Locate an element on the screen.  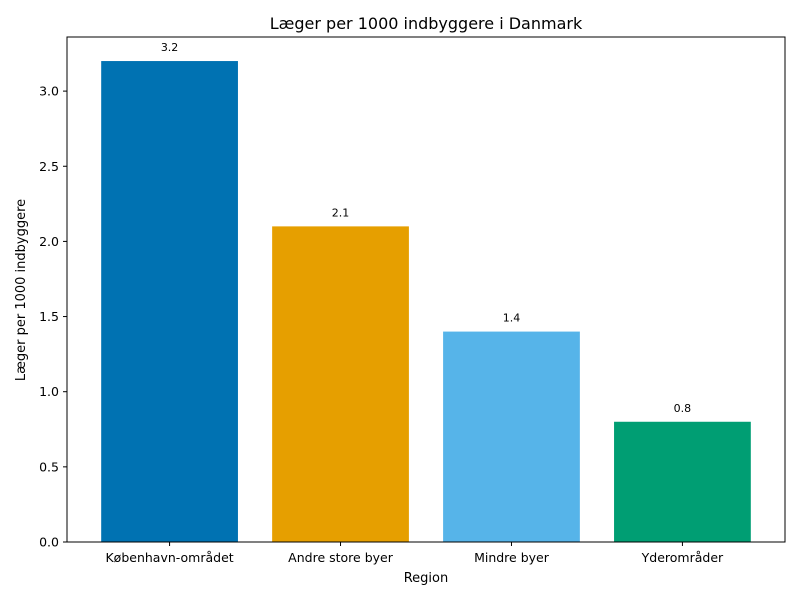
bar-value-label: 3.2 is located at coordinates (170, 47).